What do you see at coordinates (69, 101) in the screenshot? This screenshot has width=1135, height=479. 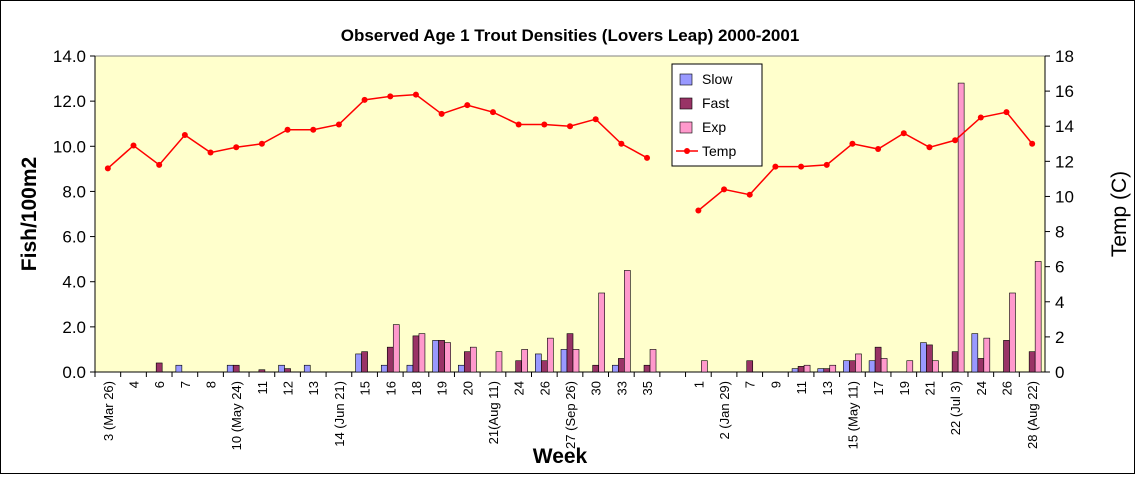 I see `y-tick-label: 12.0` at bounding box center [69, 101].